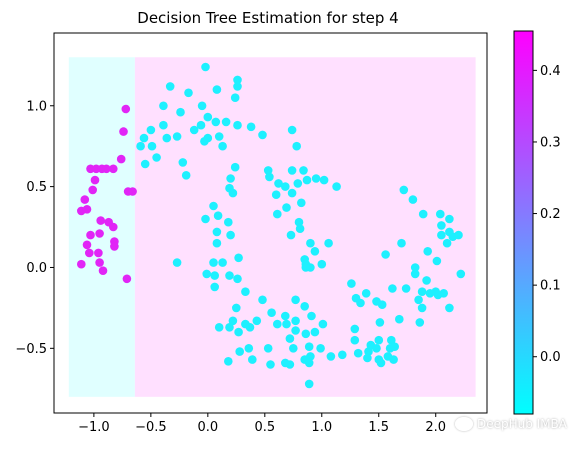 This screenshot has width=575, height=449. I want to click on x-tick-label: 0.5, so click(264, 427).